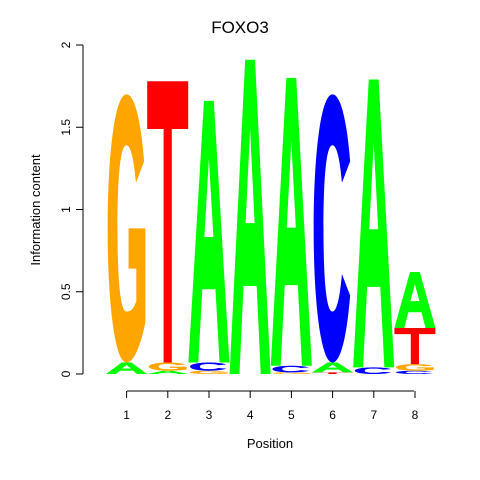 The image size is (480, 480). Describe the element at coordinates (240, 27) in the screenshot. I see `chart-title: FOXO3` at that location.